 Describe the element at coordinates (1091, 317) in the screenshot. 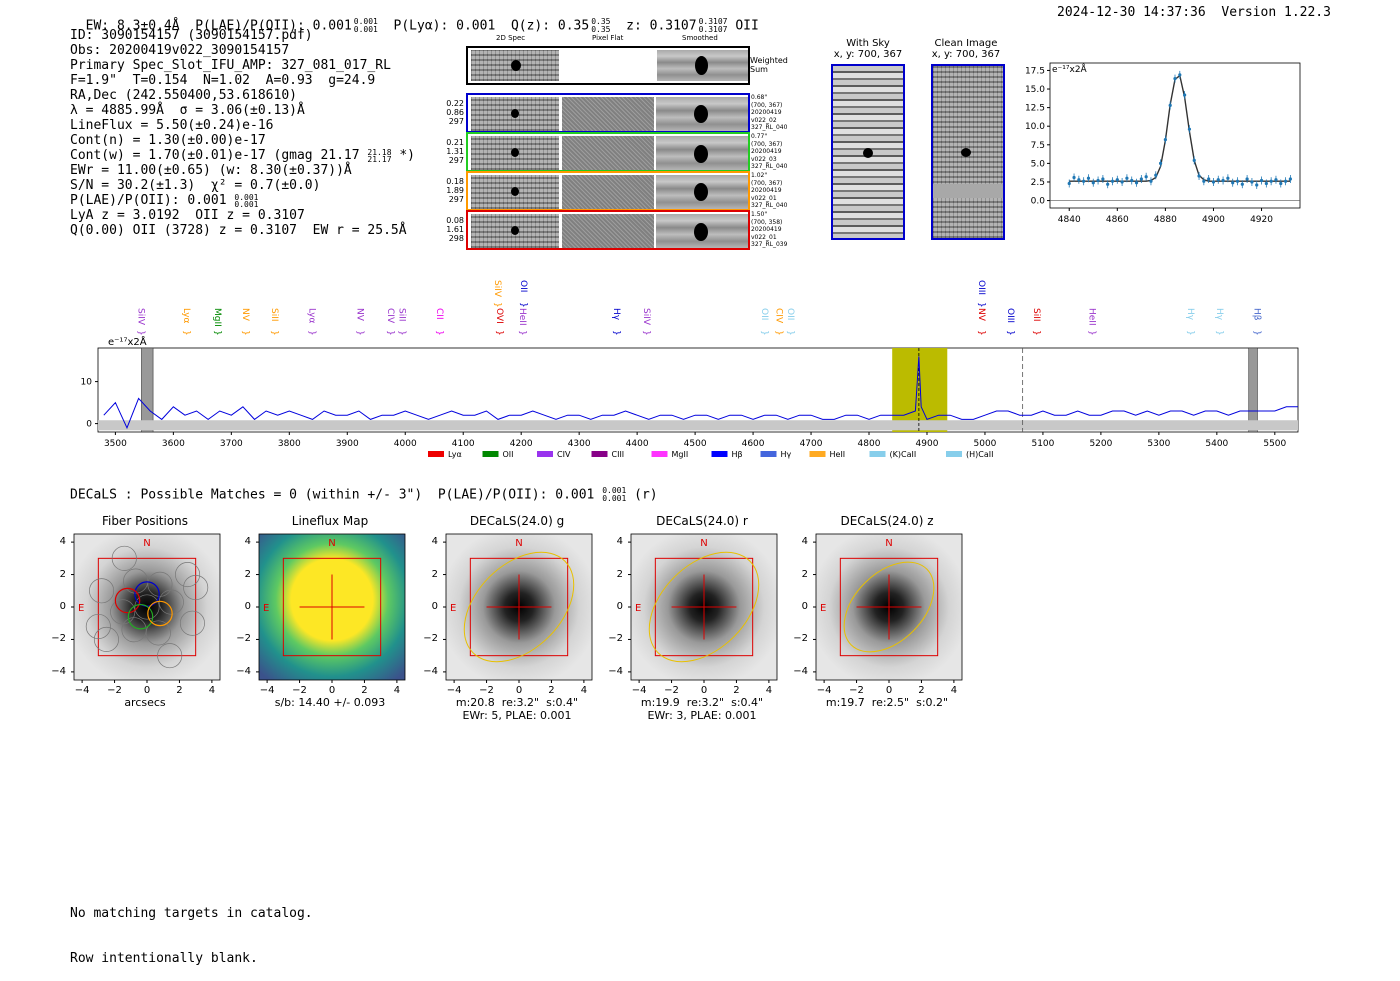

I see `spectral-line-label-text: HeII` at that location.